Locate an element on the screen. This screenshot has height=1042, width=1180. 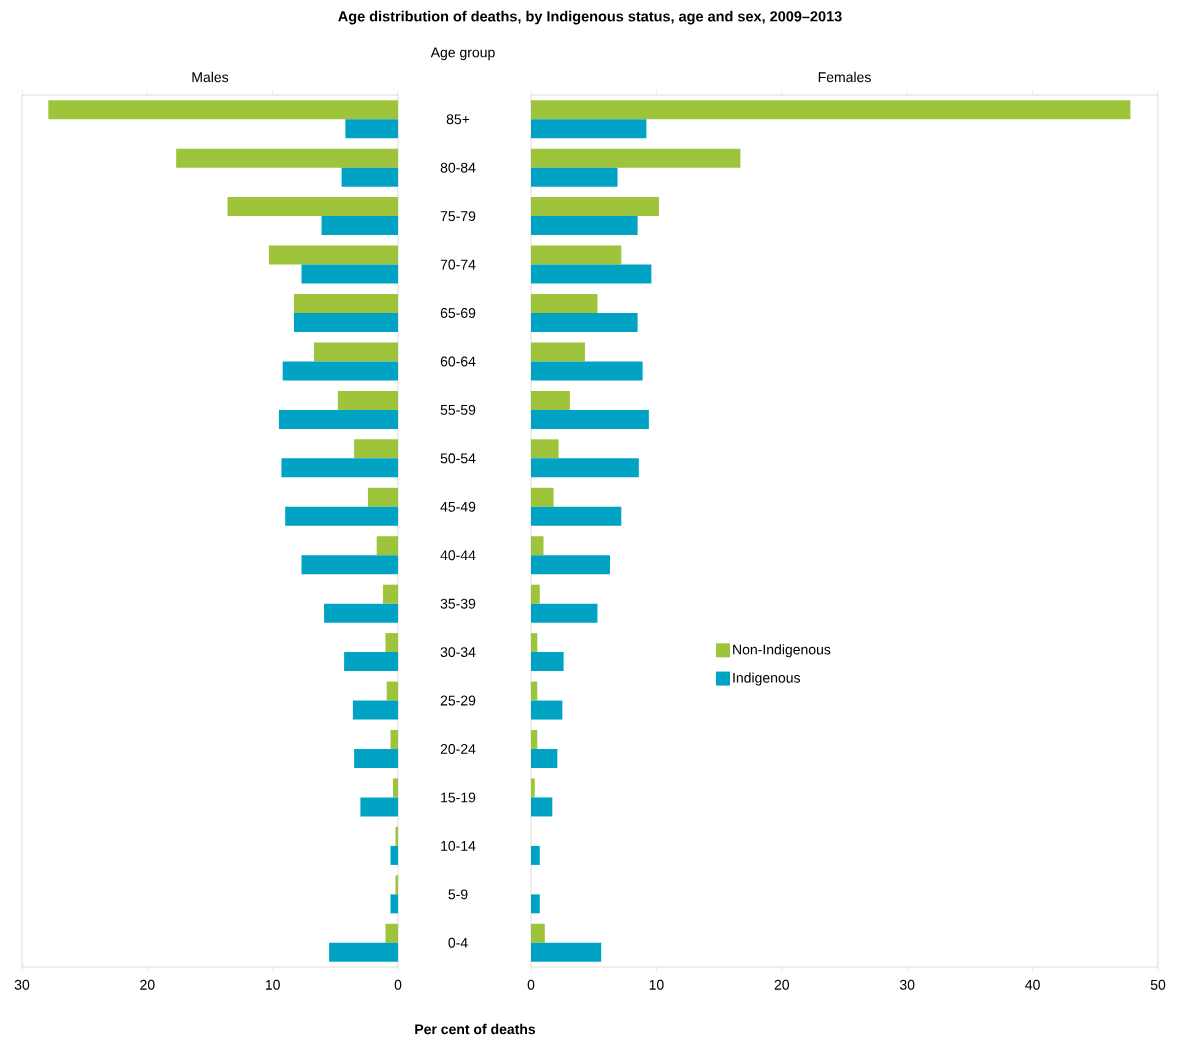
y-tick-label: 0-4 is located at coordinates (458, 942).